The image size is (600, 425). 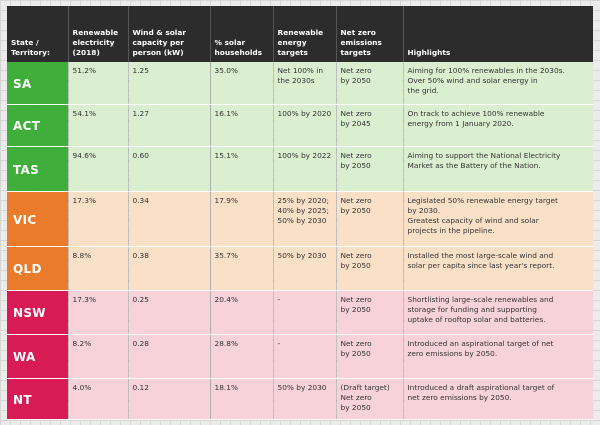 What do you see at coordinates (169, 219) in the screenshot?
I see `capacity-cell: 0.34` at bounding box center [169, 219].